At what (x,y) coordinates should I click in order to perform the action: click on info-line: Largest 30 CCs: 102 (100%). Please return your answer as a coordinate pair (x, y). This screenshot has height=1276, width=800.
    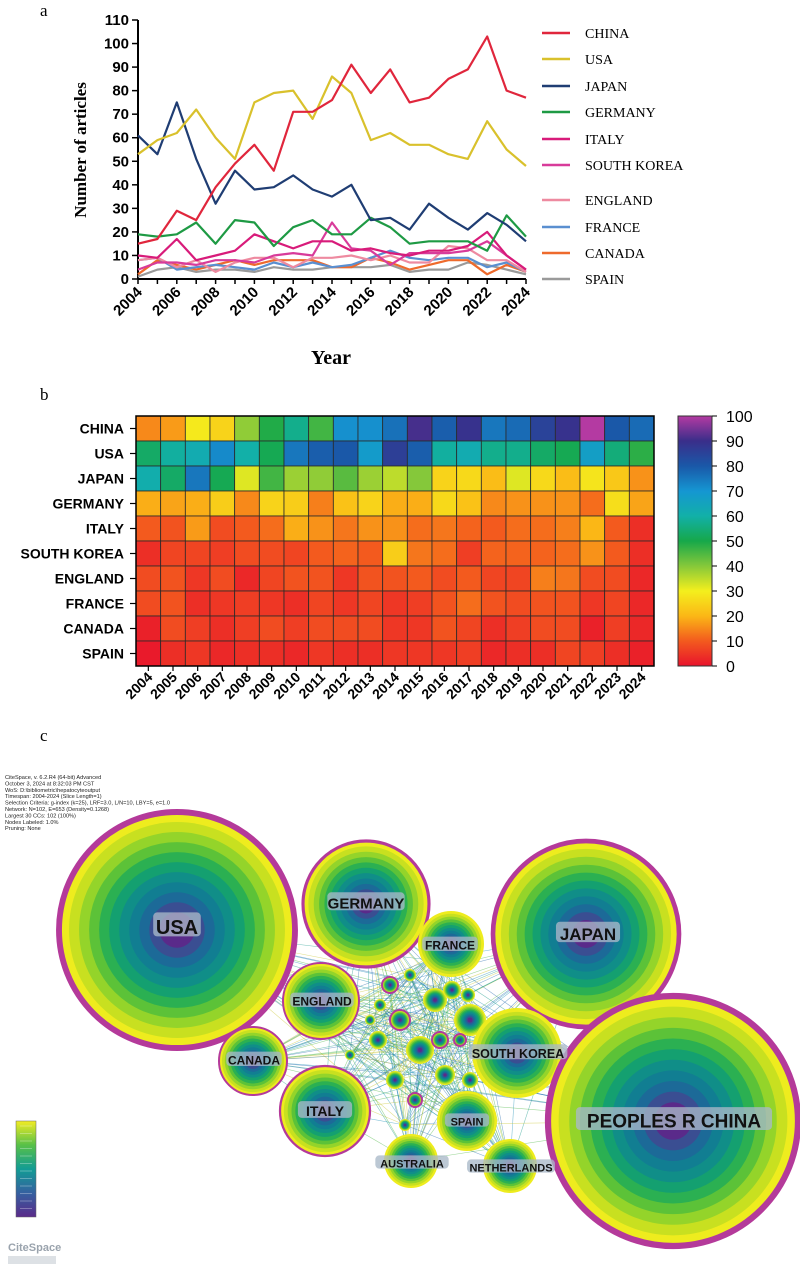
    Looking at the image, I should click on (40, 816).